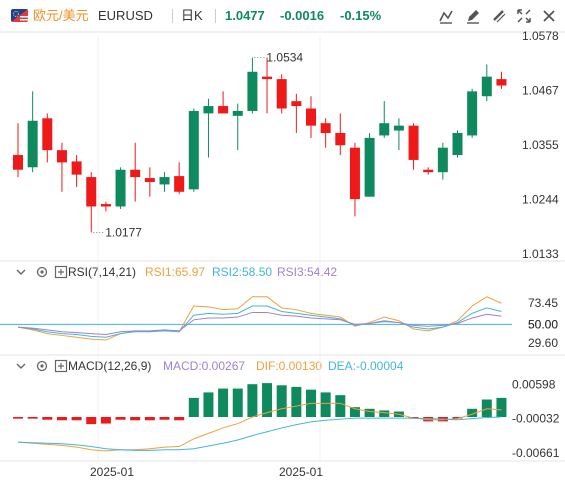 This screenshot has height=486, width=565. Describe the element at coordinates (540, 145) in the screenshot. I see `price-axis-label: 1.0355` at that location.